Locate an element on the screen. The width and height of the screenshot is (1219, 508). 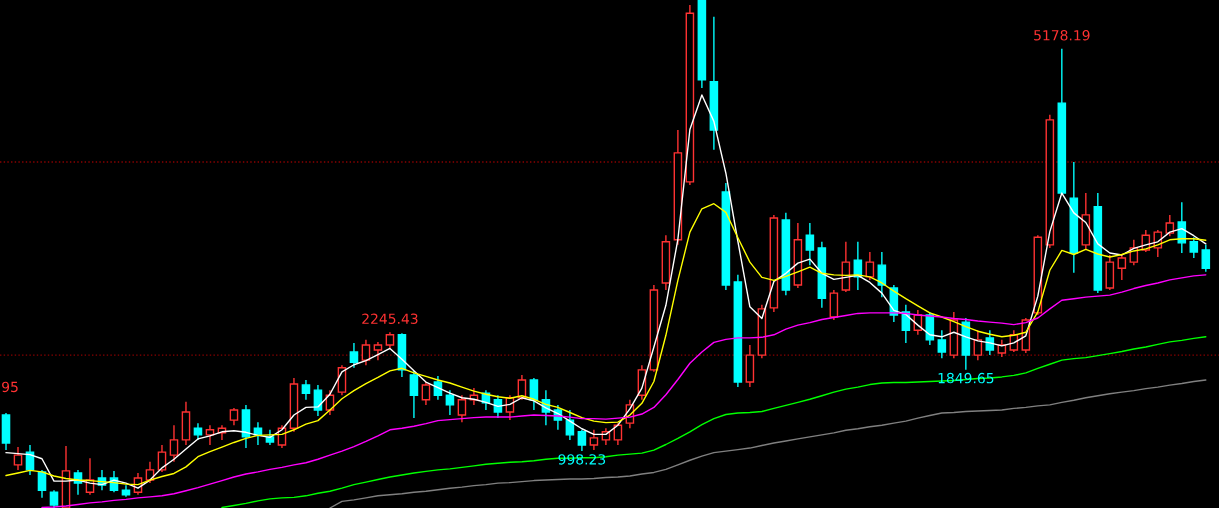
annotation: 2245.43 is located at coordinates (390, 318).